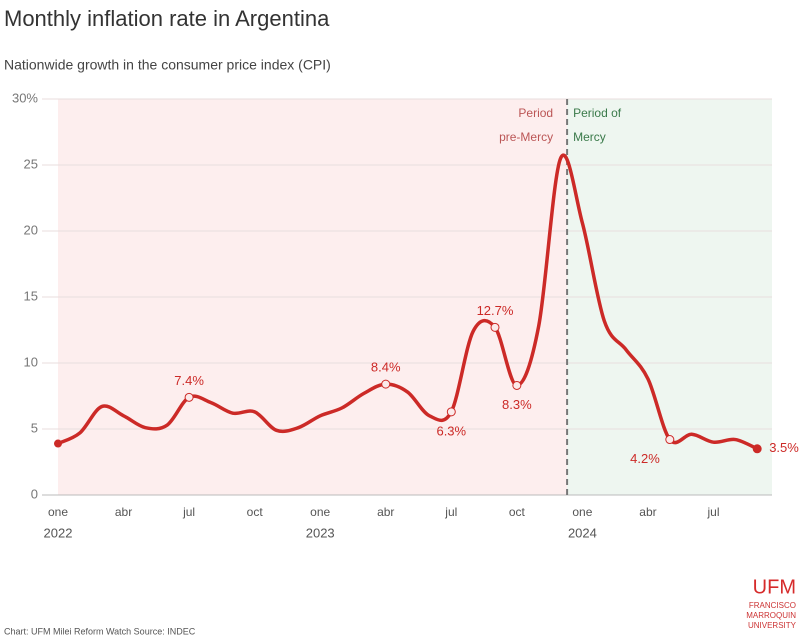 The height and width of the screenshot is (642, 802). Describe the element at coordinates (535, 113) in the screenshot. I see `annotation: Period` at that location.